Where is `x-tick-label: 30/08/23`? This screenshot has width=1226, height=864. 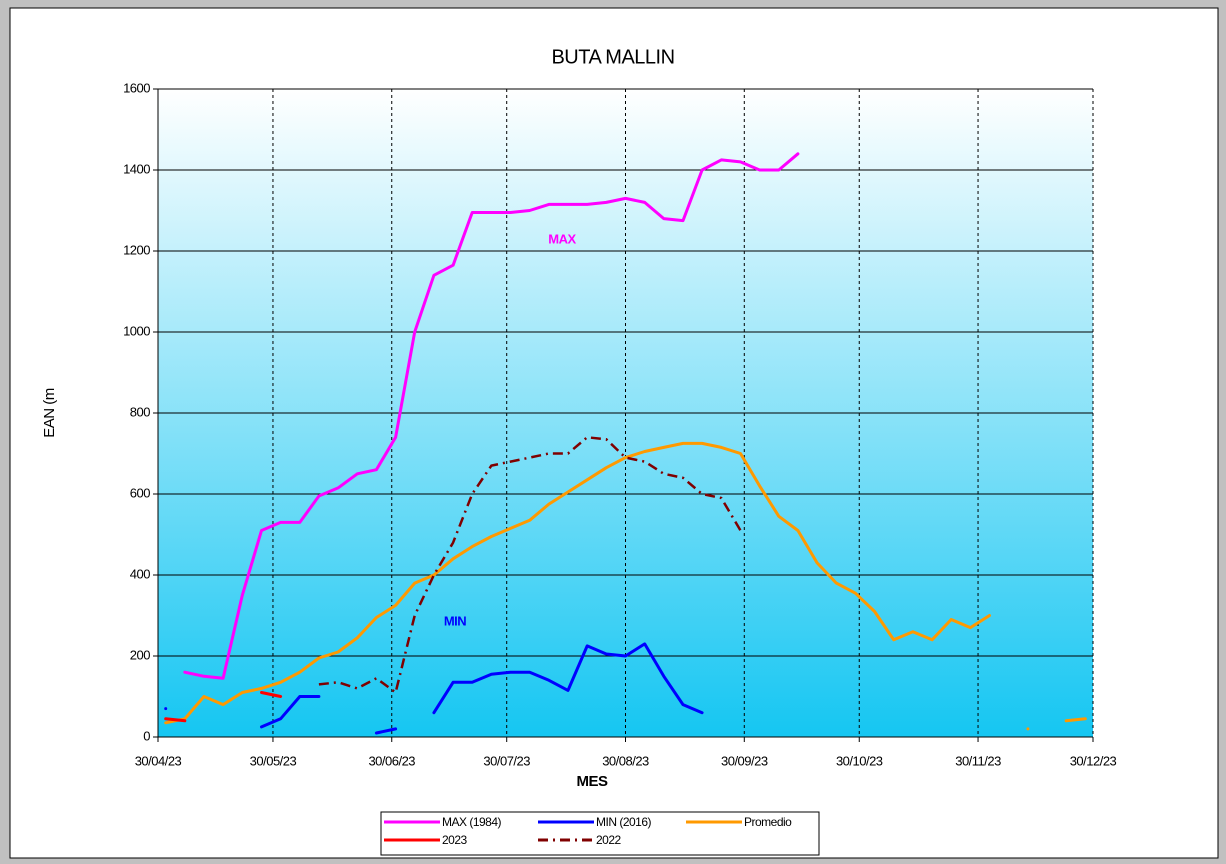 x-tick-label: 30/08/23 is located at coordinates (625, 760).